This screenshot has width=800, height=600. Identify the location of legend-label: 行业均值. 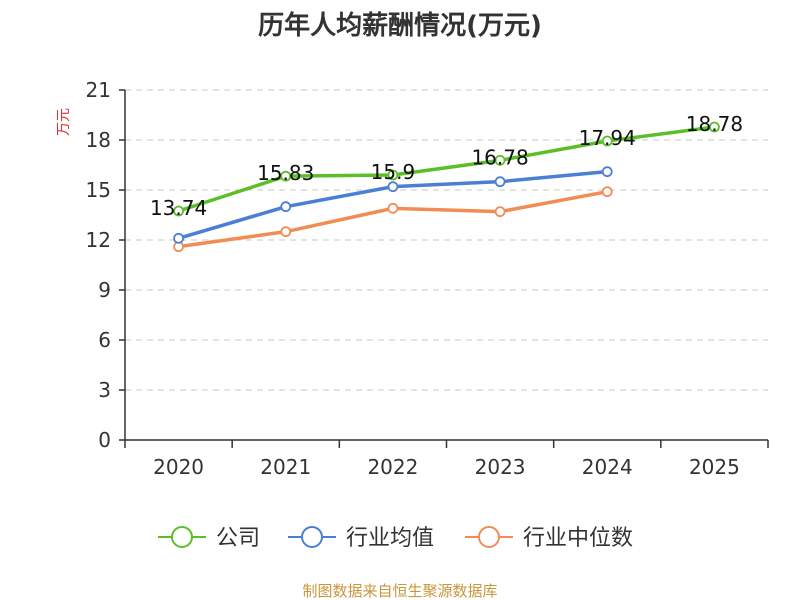
(390, 538).